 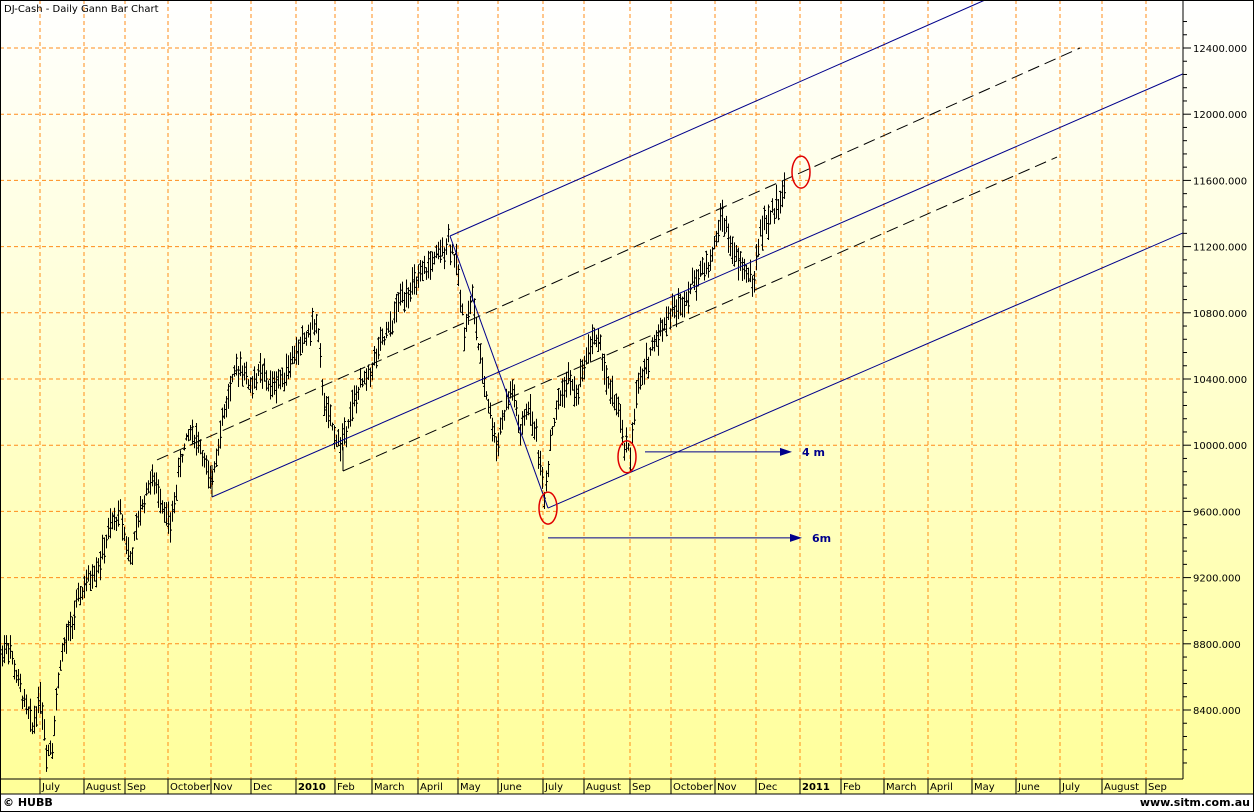 What do you see at coordinates (1194, 802) in the screenshot?
I see `website-link: www.sitm.com.au` at bounding box center [1194, 802].